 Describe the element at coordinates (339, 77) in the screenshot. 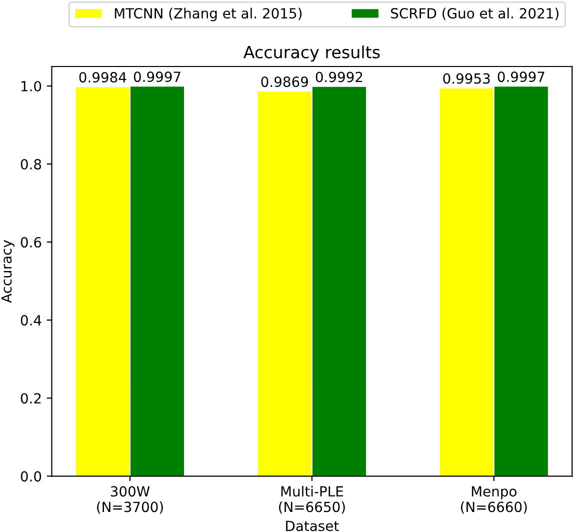

I see `data-label: 0.9992` at that location.